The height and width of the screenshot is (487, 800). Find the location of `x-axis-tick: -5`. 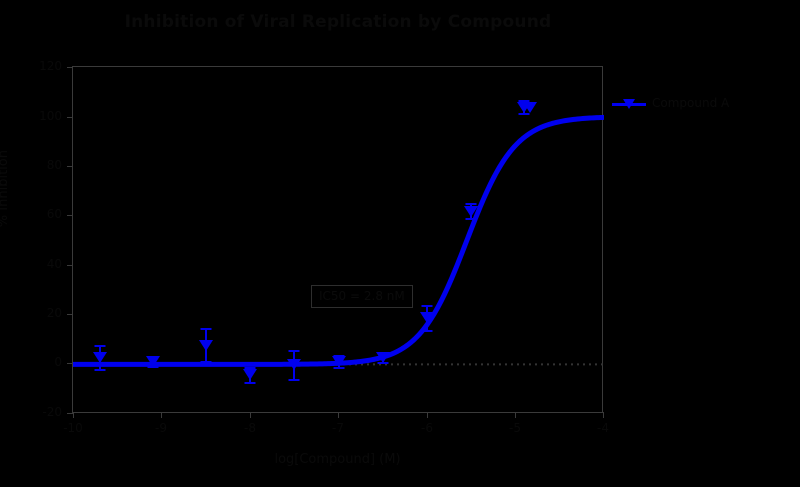

x-axis-tick: -5 is located at coordinates (515, 423).